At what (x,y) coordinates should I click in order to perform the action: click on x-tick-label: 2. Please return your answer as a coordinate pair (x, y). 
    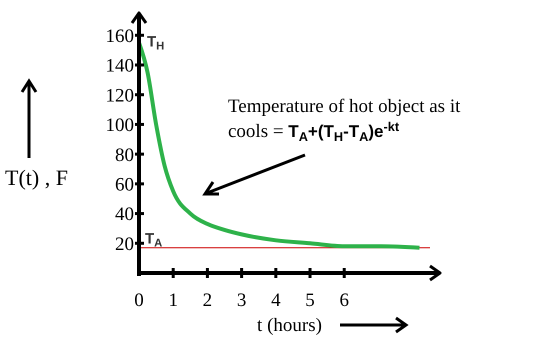
    Looking at the image, I should click on (207, 300).